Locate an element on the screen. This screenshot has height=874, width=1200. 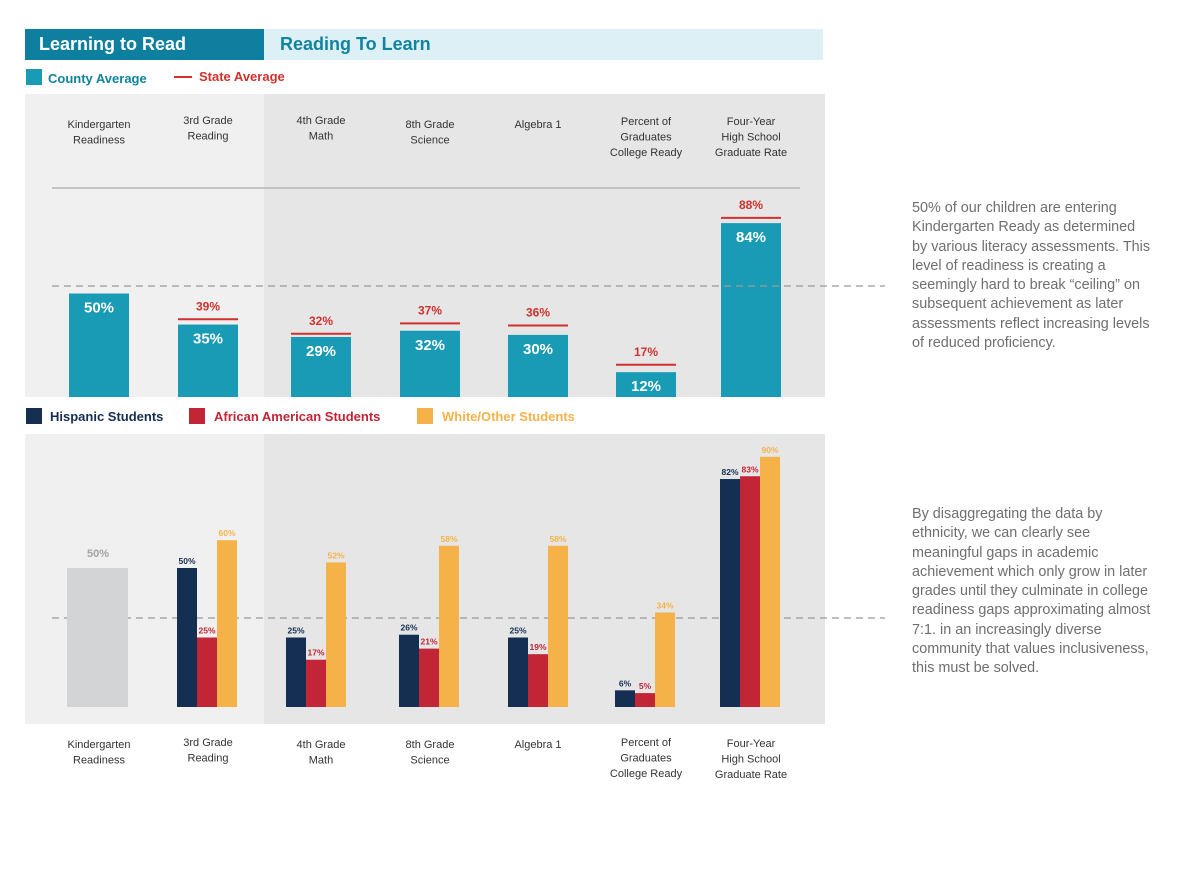
bottom-category-label: Four-Year High School Graduate Rate is located at coordinates (751, 759).